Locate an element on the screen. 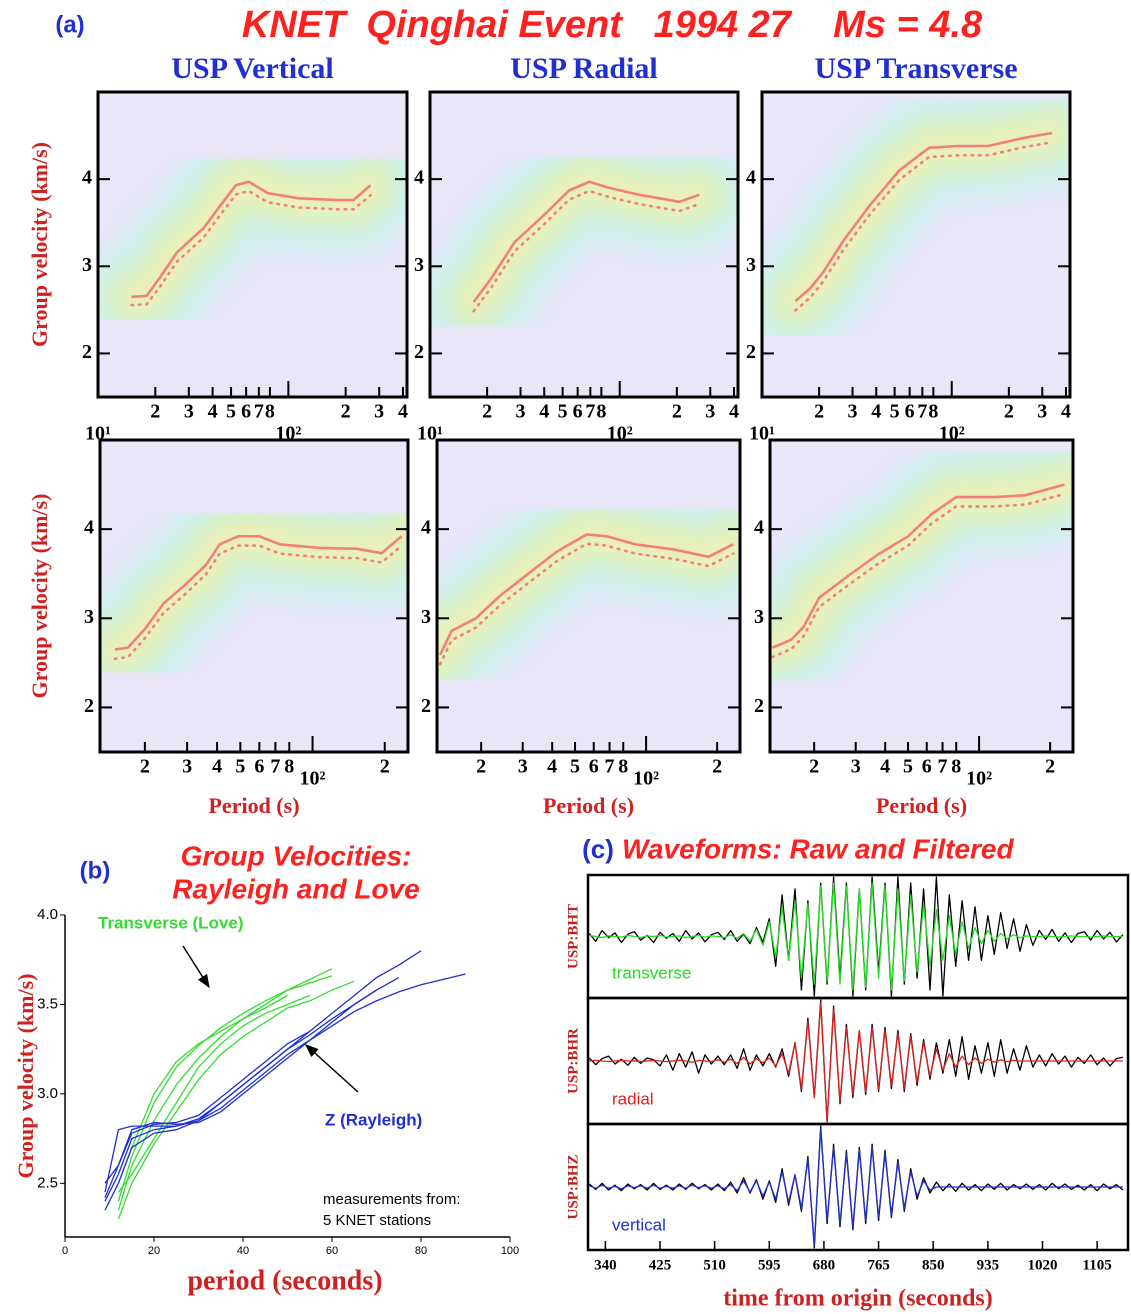 The width and height of the screenshot is (1131, 1314). subplot-title: USP Transverse is located at coordinates (915, 68).